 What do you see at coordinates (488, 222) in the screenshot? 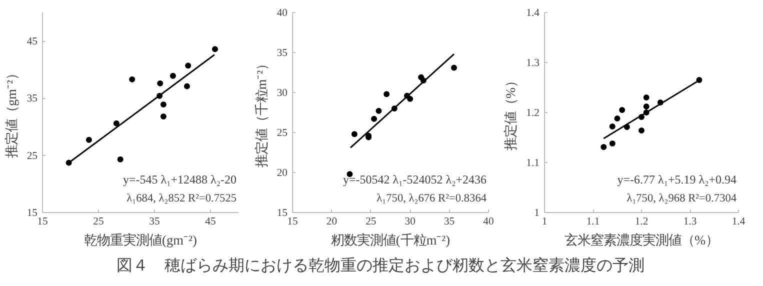
I see `x-tick-label: 40` at bounding box center [488, 222].